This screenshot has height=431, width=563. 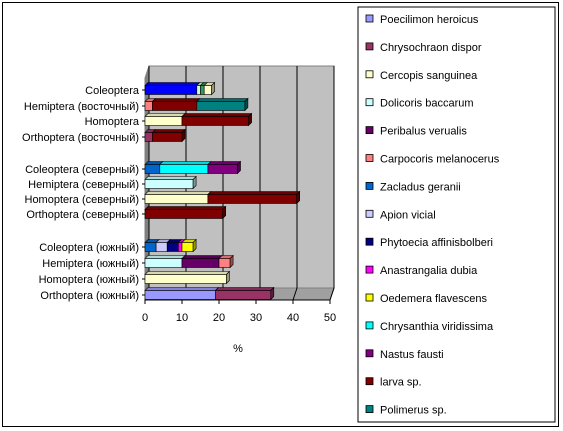 What do you see at coordinates (401, 383) in the screenshot?
I see `legend-label: larva sp.` at bounding box center [401, 383].